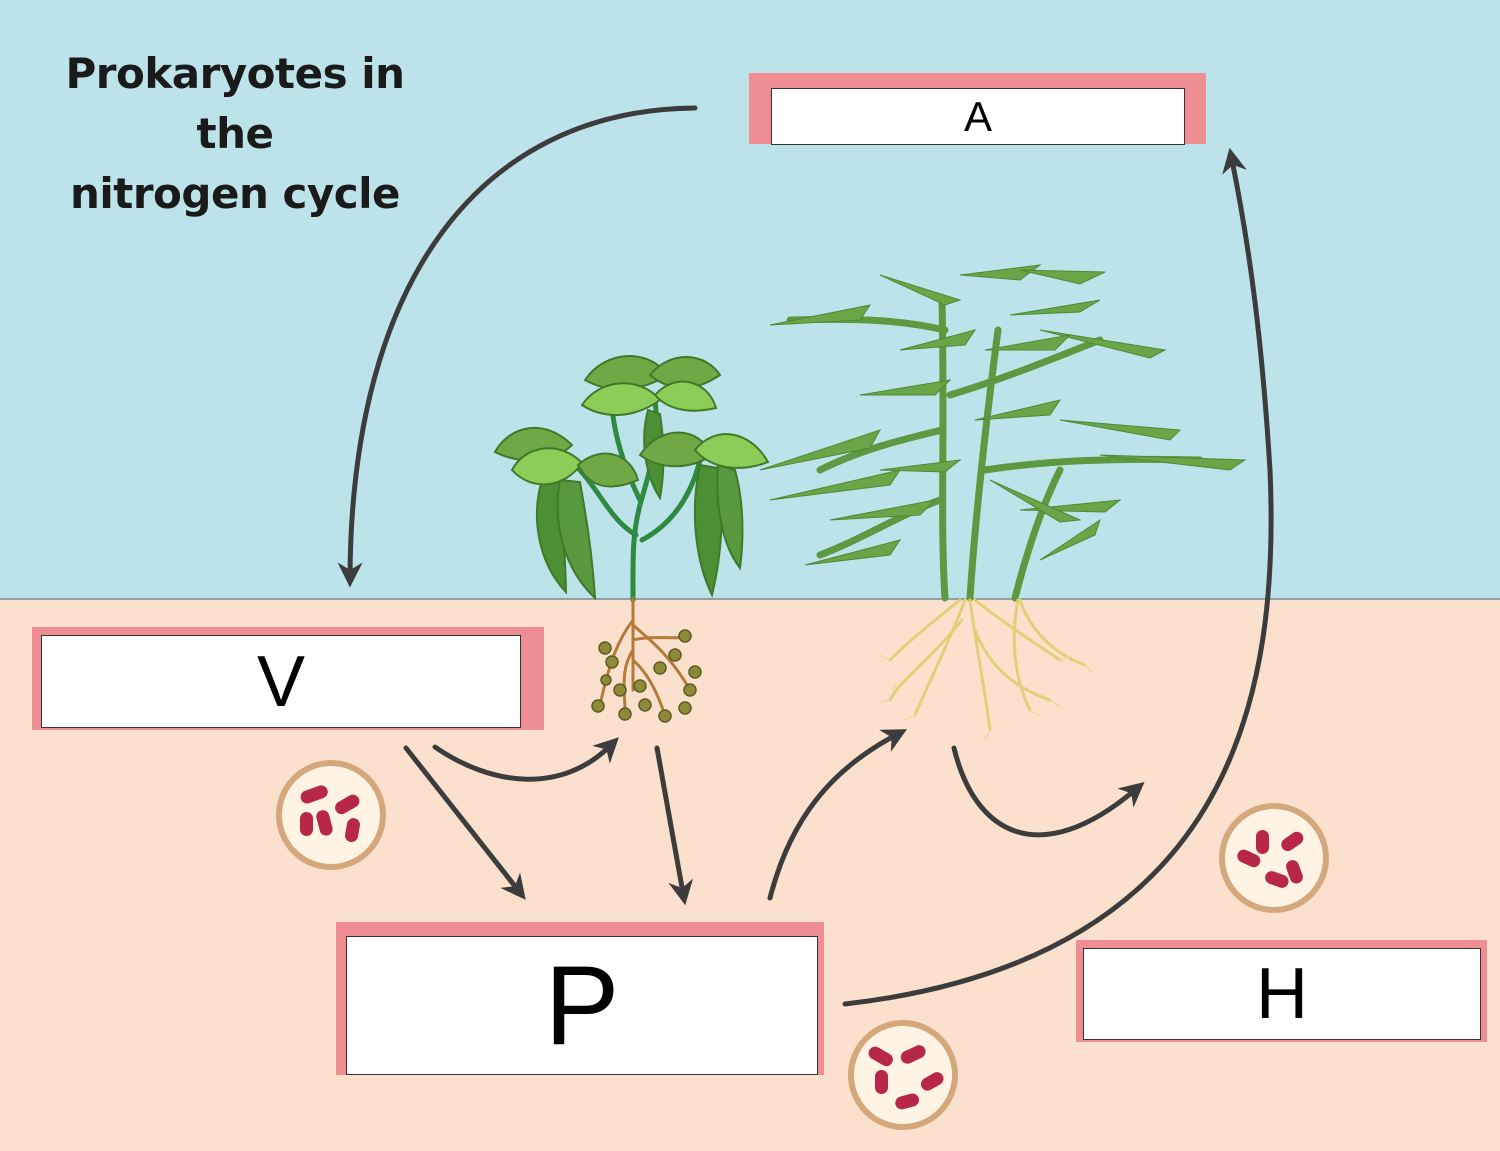 Image resolution: width=1500 pixels, height=1151 pixels. Describe the element at coordinates (235, 103) in the screenshot. I see `title-line-1: Prokaryotes in the` at that location.